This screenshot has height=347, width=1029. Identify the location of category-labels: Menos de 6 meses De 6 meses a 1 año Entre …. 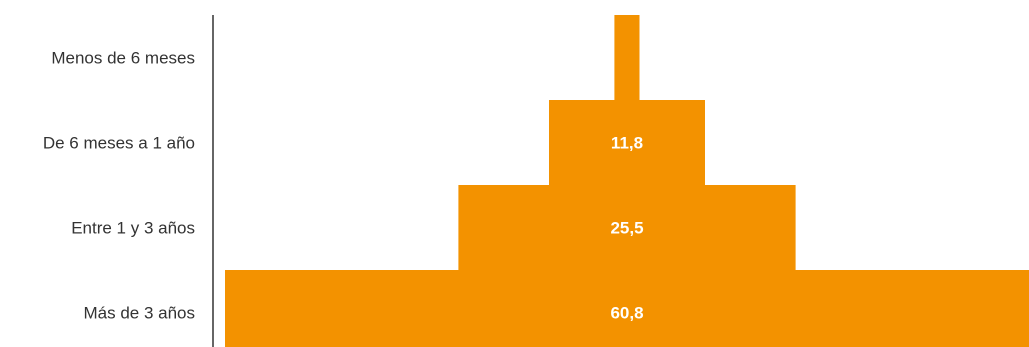
(119, 186).